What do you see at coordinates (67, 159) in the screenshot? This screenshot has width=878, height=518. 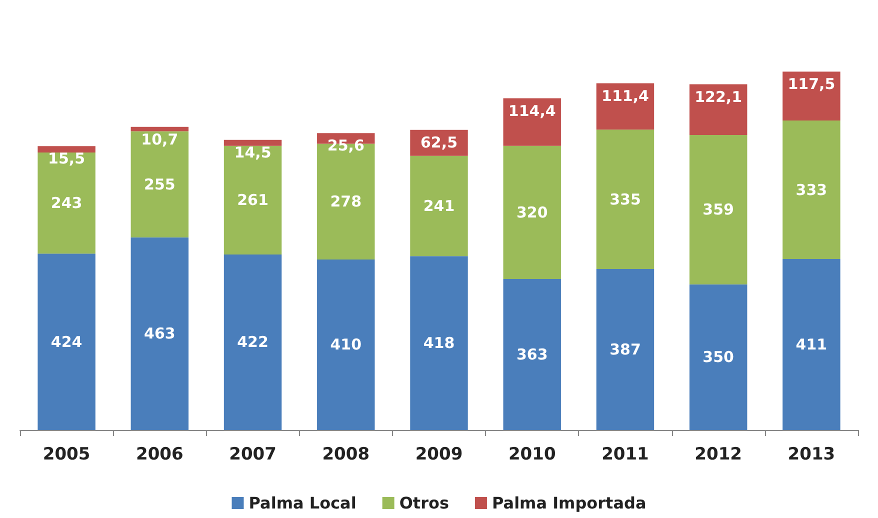 I see `data-label: 15,5` at bounding box center [67, 159].